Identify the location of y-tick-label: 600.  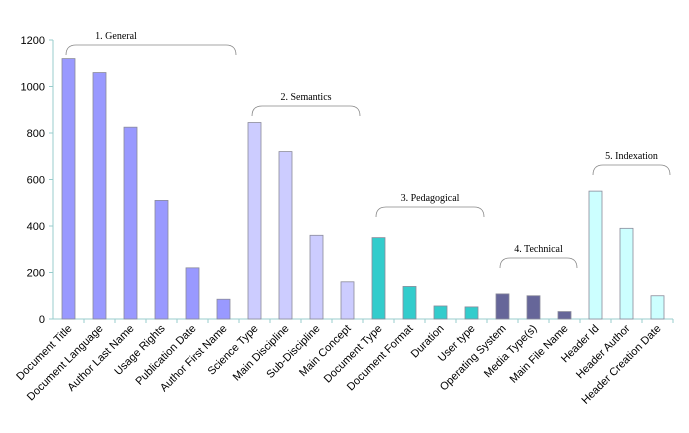
(36, 181).